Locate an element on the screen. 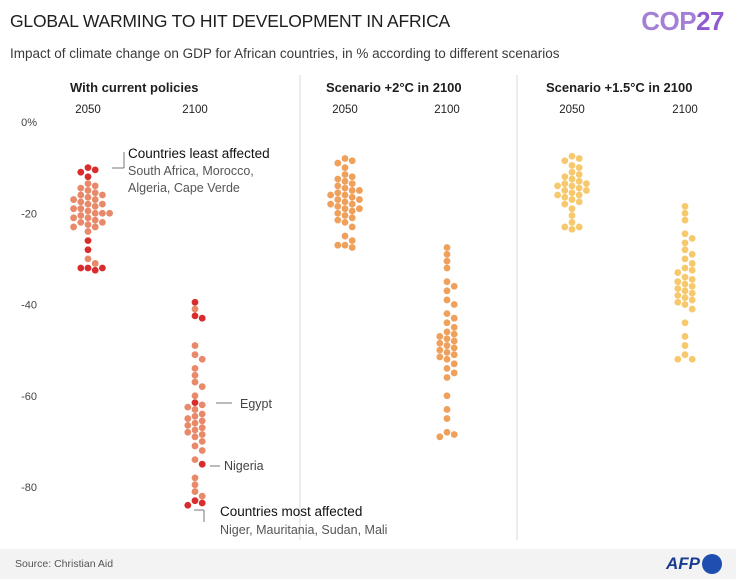 The height and width of the screenshot is (579, 736). y-tick-label: -20 is located at coordinates (29, 214).